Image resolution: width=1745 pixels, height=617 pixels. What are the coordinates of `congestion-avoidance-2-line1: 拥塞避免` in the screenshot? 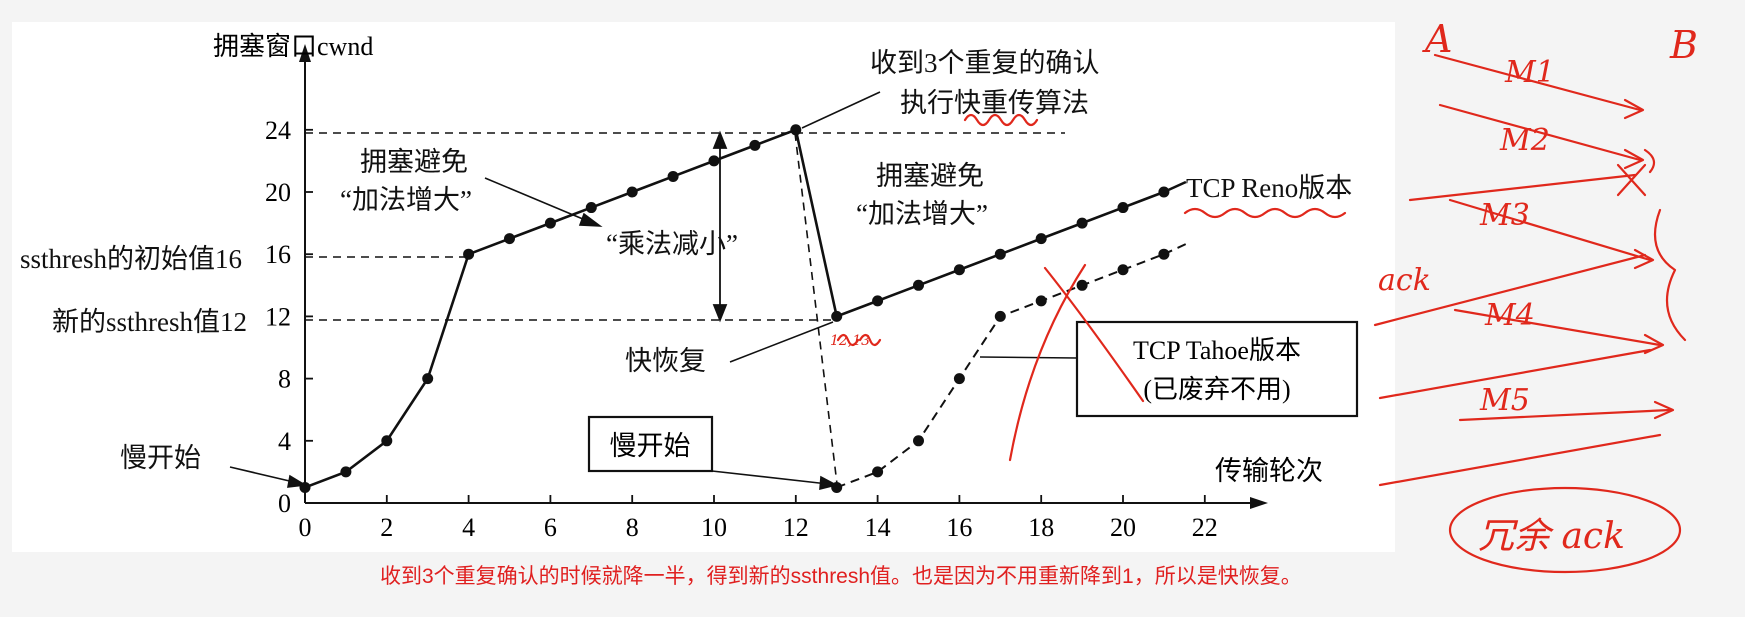 It's located at (930, 176).